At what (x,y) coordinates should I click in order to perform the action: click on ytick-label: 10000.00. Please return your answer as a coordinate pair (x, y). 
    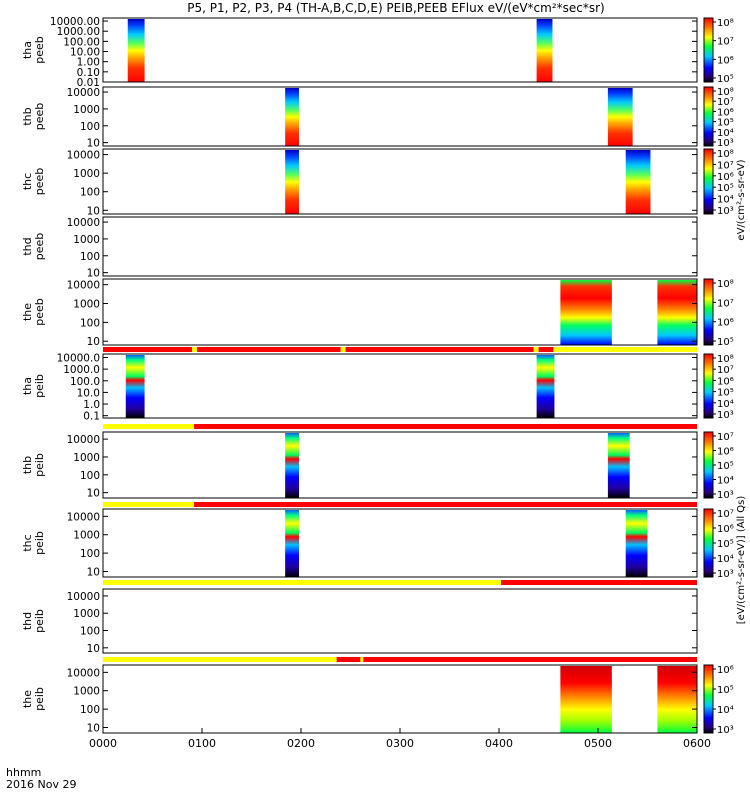
    Looking at the image, I should click on (75, 22).